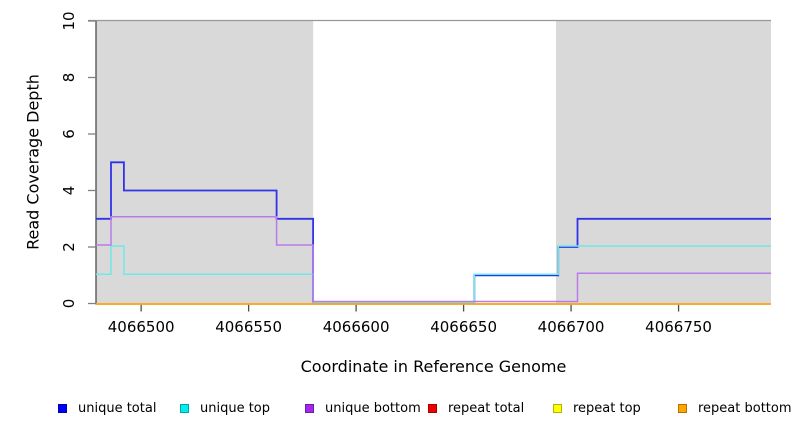  Describe the element at coordinates (69, 247) in the screenshot. I see `y-tick-label: 2` at that location.